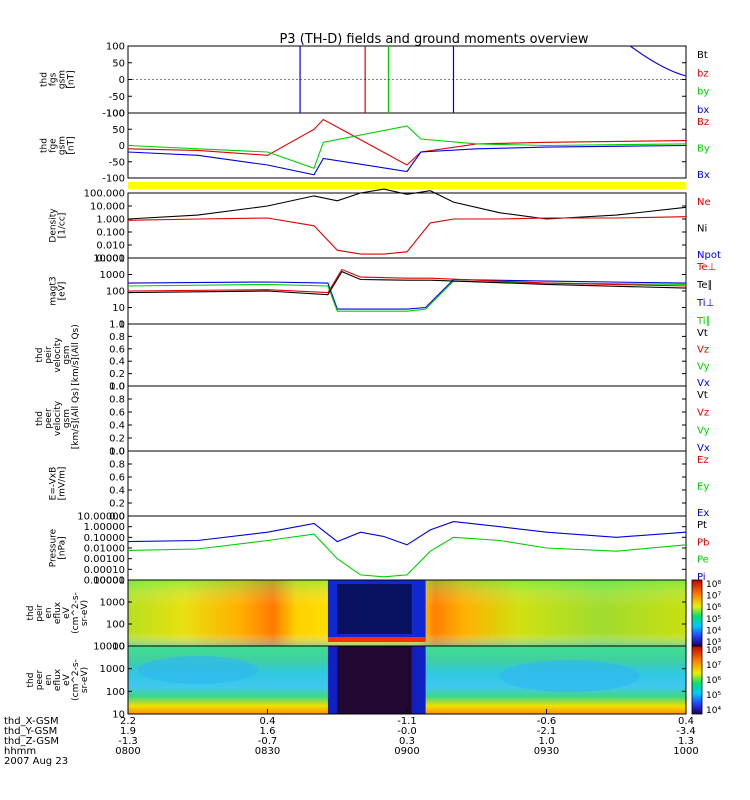 Image resolution: width=750 pixels, height=800 pixels. What do you see at coordinates (702, 395) in the screenshot?
I see `legend-entry: Vt` at bounding box center [702, 395].